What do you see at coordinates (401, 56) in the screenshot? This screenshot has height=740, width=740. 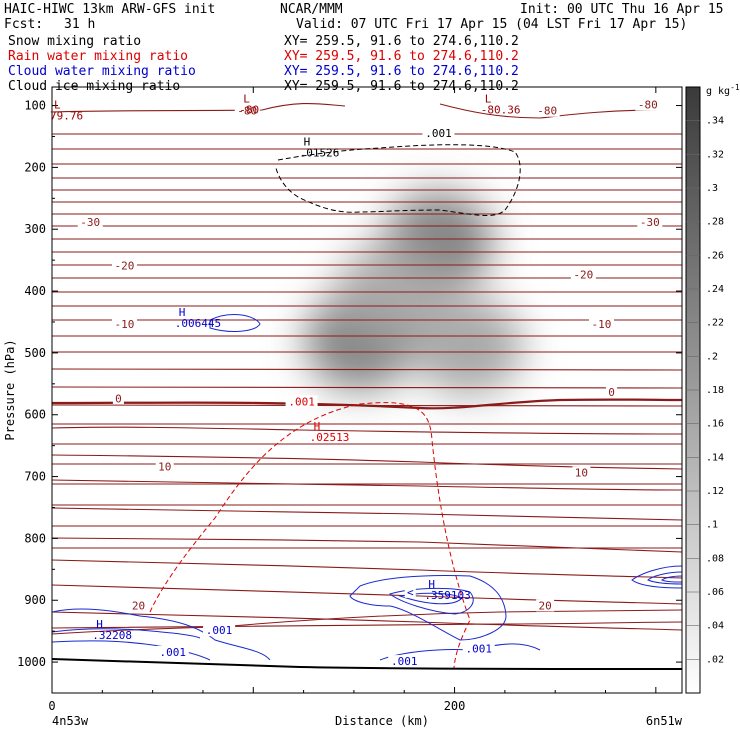 I see `field-xy-rain: XY= 259.5, 91.6 to 274.6,110.2` at bounding box center [401, 56].